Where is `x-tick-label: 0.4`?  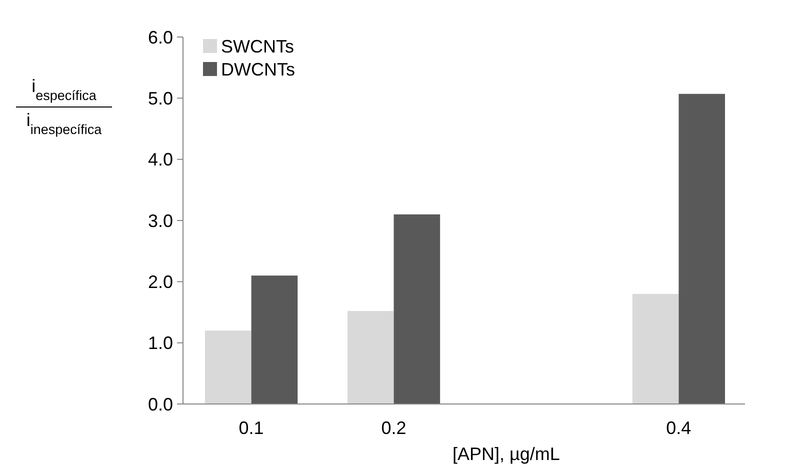
x-tick-label: 0.4 is located at coordinates (679, 428).